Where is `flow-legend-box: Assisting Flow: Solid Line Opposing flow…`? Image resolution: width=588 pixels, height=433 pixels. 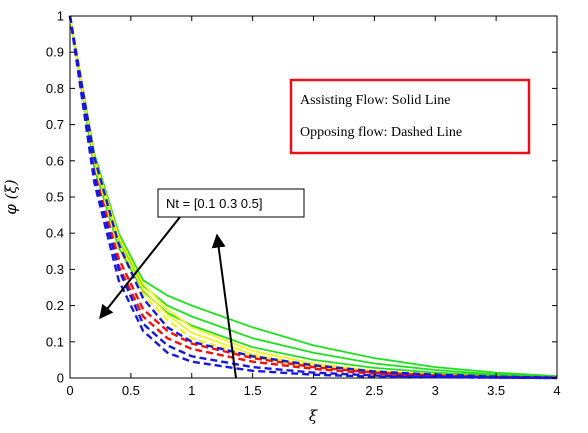 flow-legend-box: Assisting Flow: Solid Line Opposing flow… is located at coordinates (410, 116).